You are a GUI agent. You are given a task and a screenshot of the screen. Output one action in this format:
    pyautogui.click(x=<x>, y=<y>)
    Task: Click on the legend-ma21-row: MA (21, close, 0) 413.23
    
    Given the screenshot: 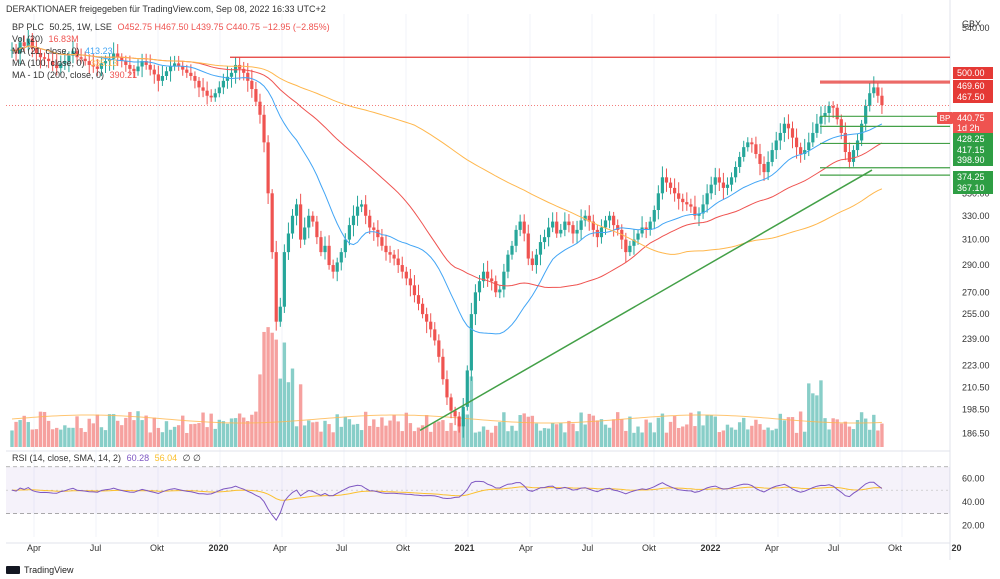 What is the action you would take?
    pyautogui.click(x=64, y=51)
    